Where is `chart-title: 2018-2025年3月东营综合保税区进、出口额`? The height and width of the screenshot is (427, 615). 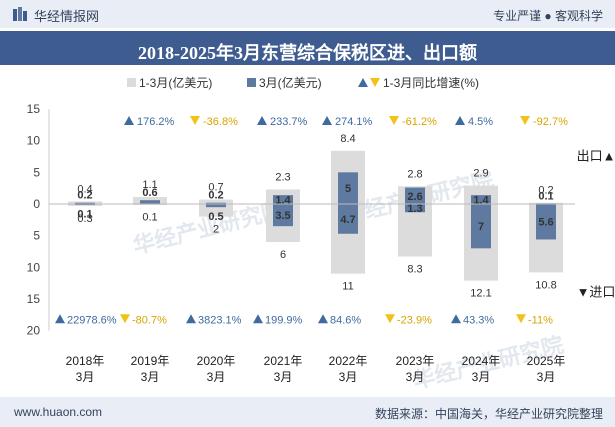
chart-title: 2018-2025年3月东营综合保税区进、出口额 is located at coordinates (307, 53).